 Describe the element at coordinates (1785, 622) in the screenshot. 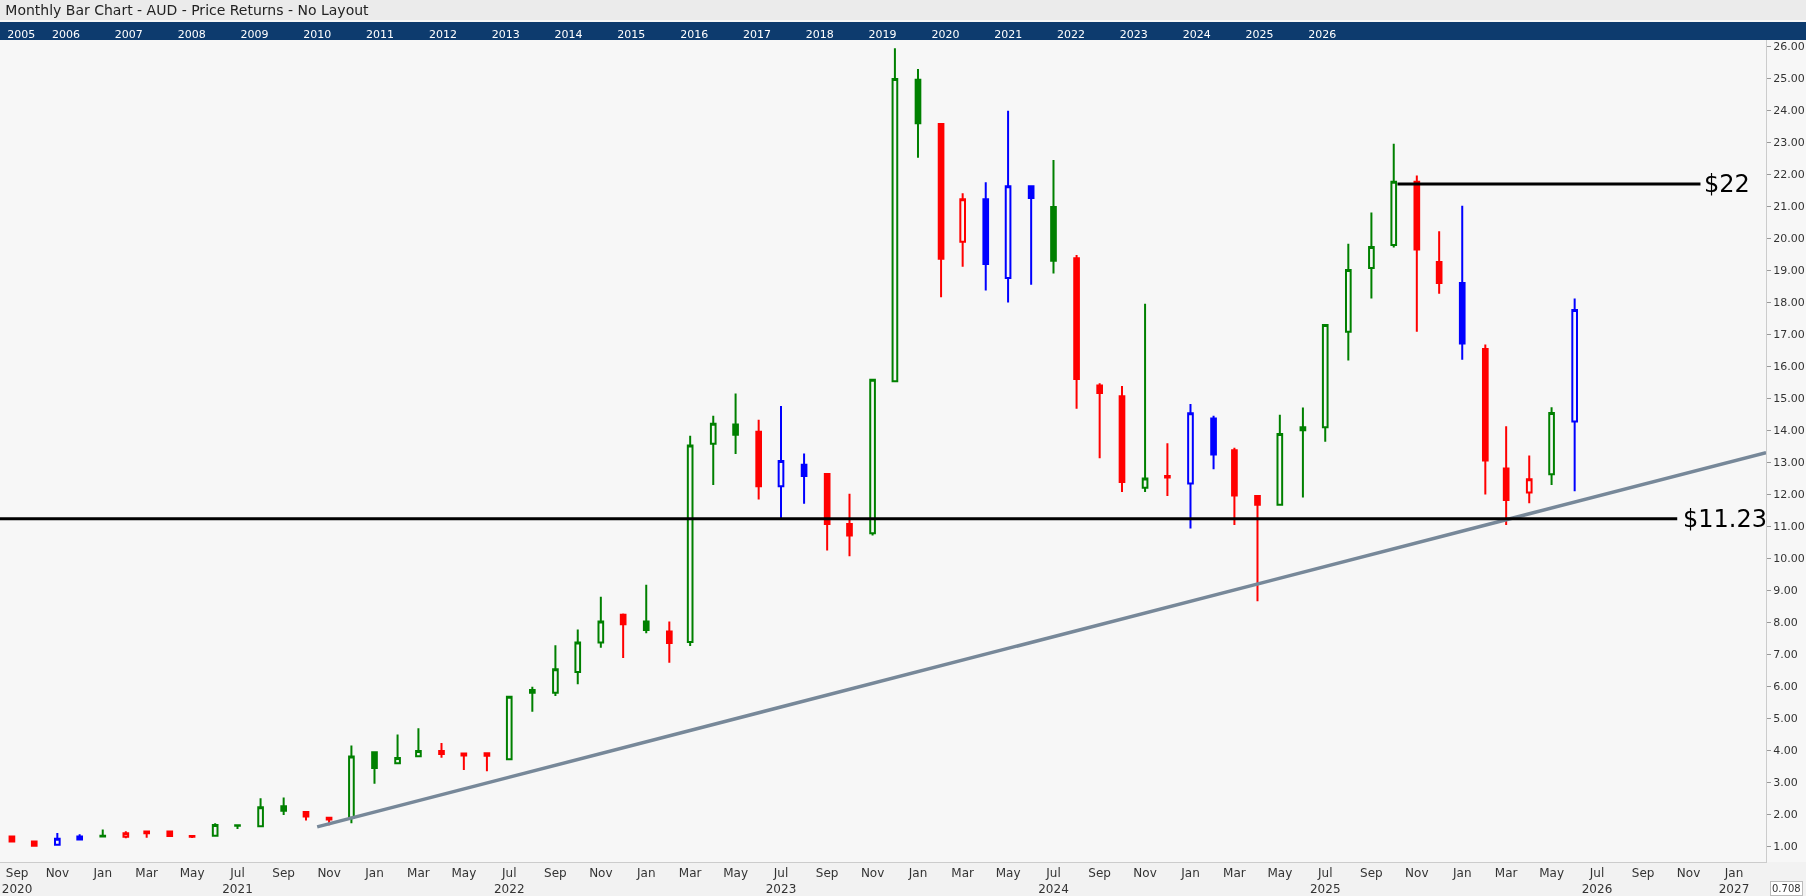

I see `y-tick-label: 8.00` at that location.